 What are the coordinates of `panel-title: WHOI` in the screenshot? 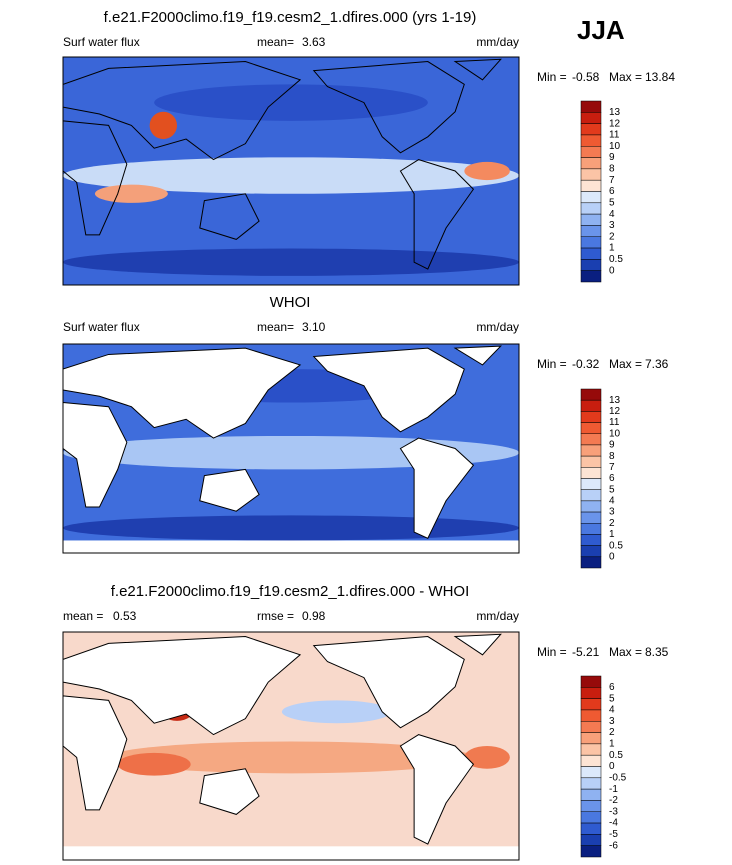 It's located at (290, 302).